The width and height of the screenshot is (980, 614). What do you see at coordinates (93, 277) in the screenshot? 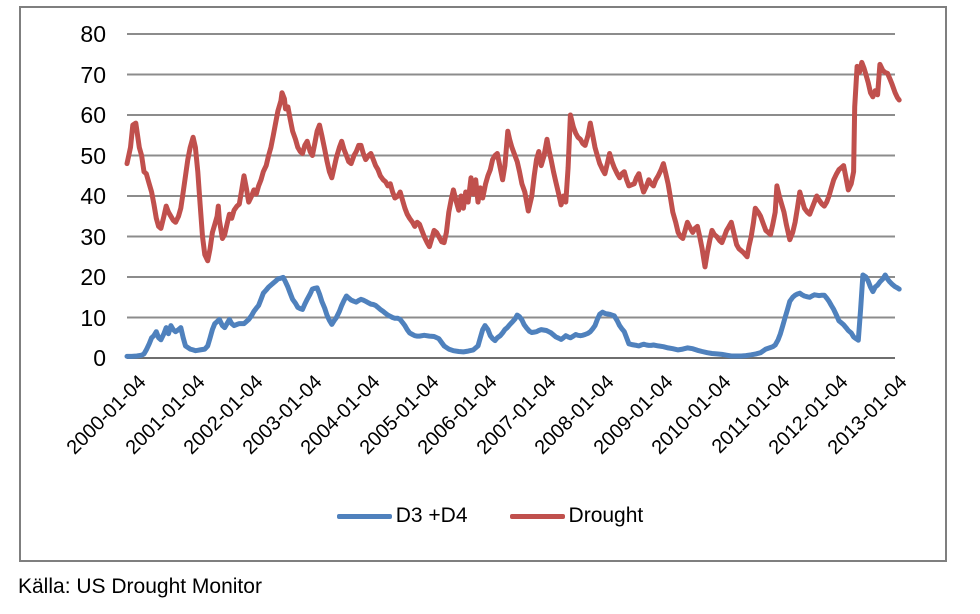
I see `y-tick-label: 20` at bounding box center [93, 277].